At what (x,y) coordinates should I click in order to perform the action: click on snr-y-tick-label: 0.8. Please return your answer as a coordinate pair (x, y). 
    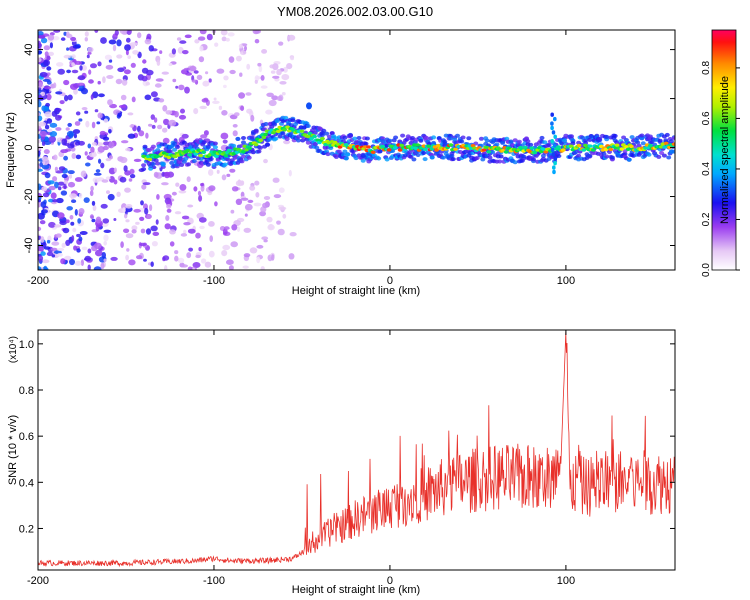
    Looking at the image, I should click on (26, 391).